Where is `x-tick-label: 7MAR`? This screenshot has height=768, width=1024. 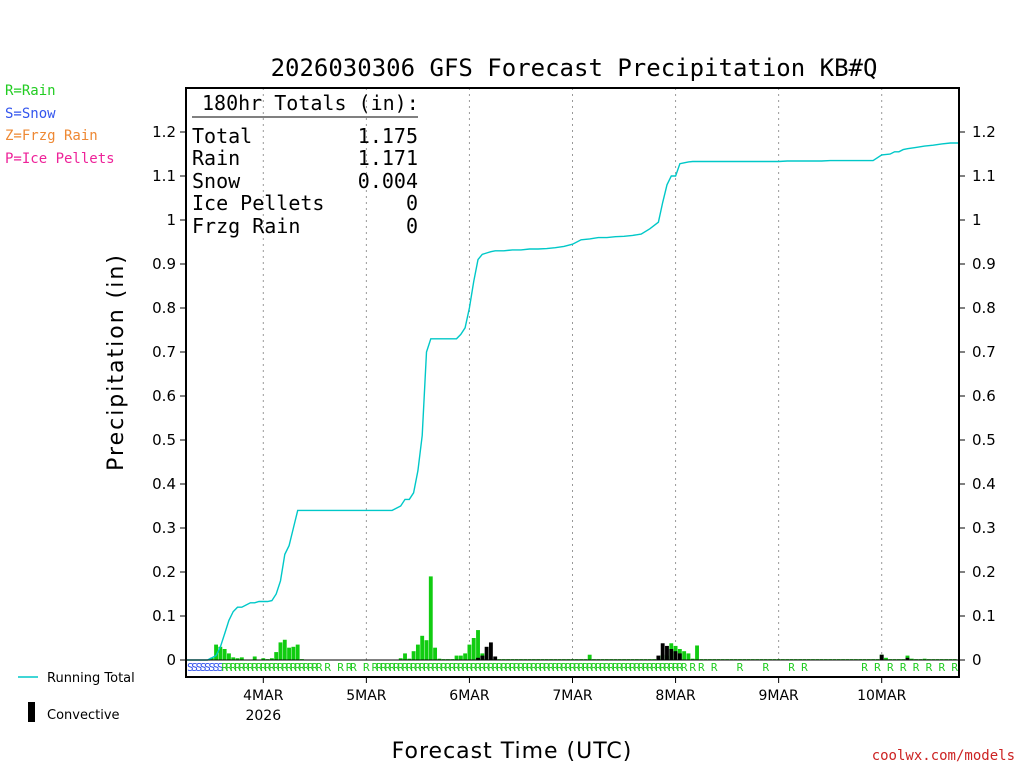
x-tick-label: 7MAR is located at coordinates (572, 696).